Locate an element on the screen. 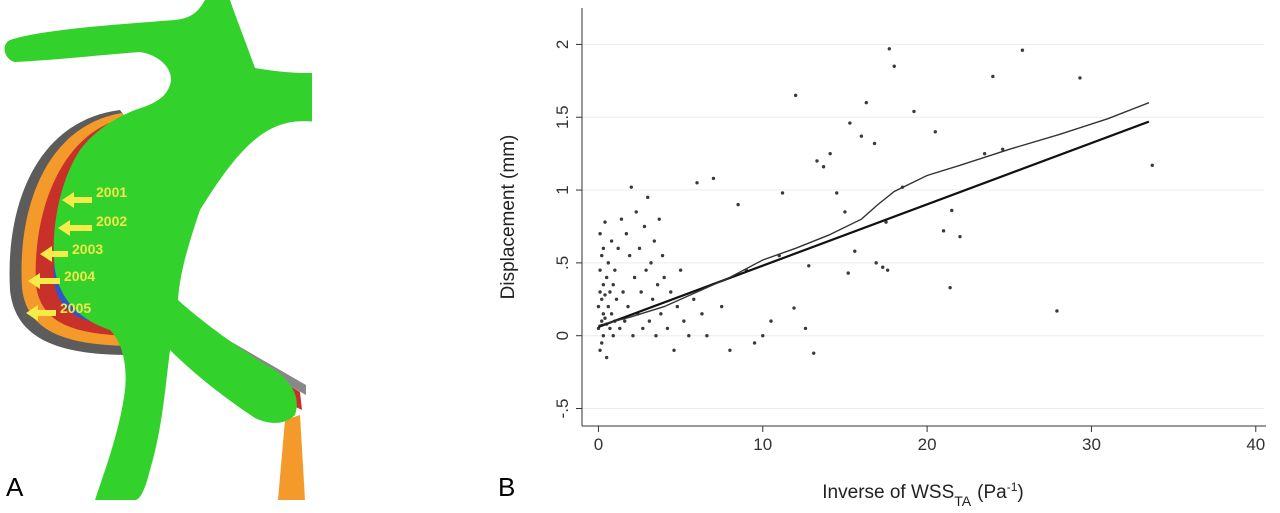 Image resolution: width=1280 pixels, height=513 pixels. year-label: 2002 is located at coordinates (111, 221).